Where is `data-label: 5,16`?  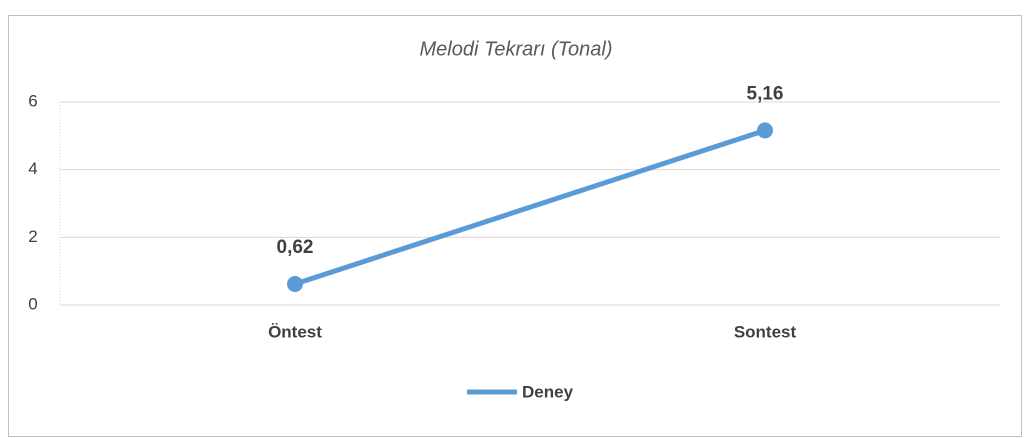
data-label: 5,16 is located at coordinates (765, 93).